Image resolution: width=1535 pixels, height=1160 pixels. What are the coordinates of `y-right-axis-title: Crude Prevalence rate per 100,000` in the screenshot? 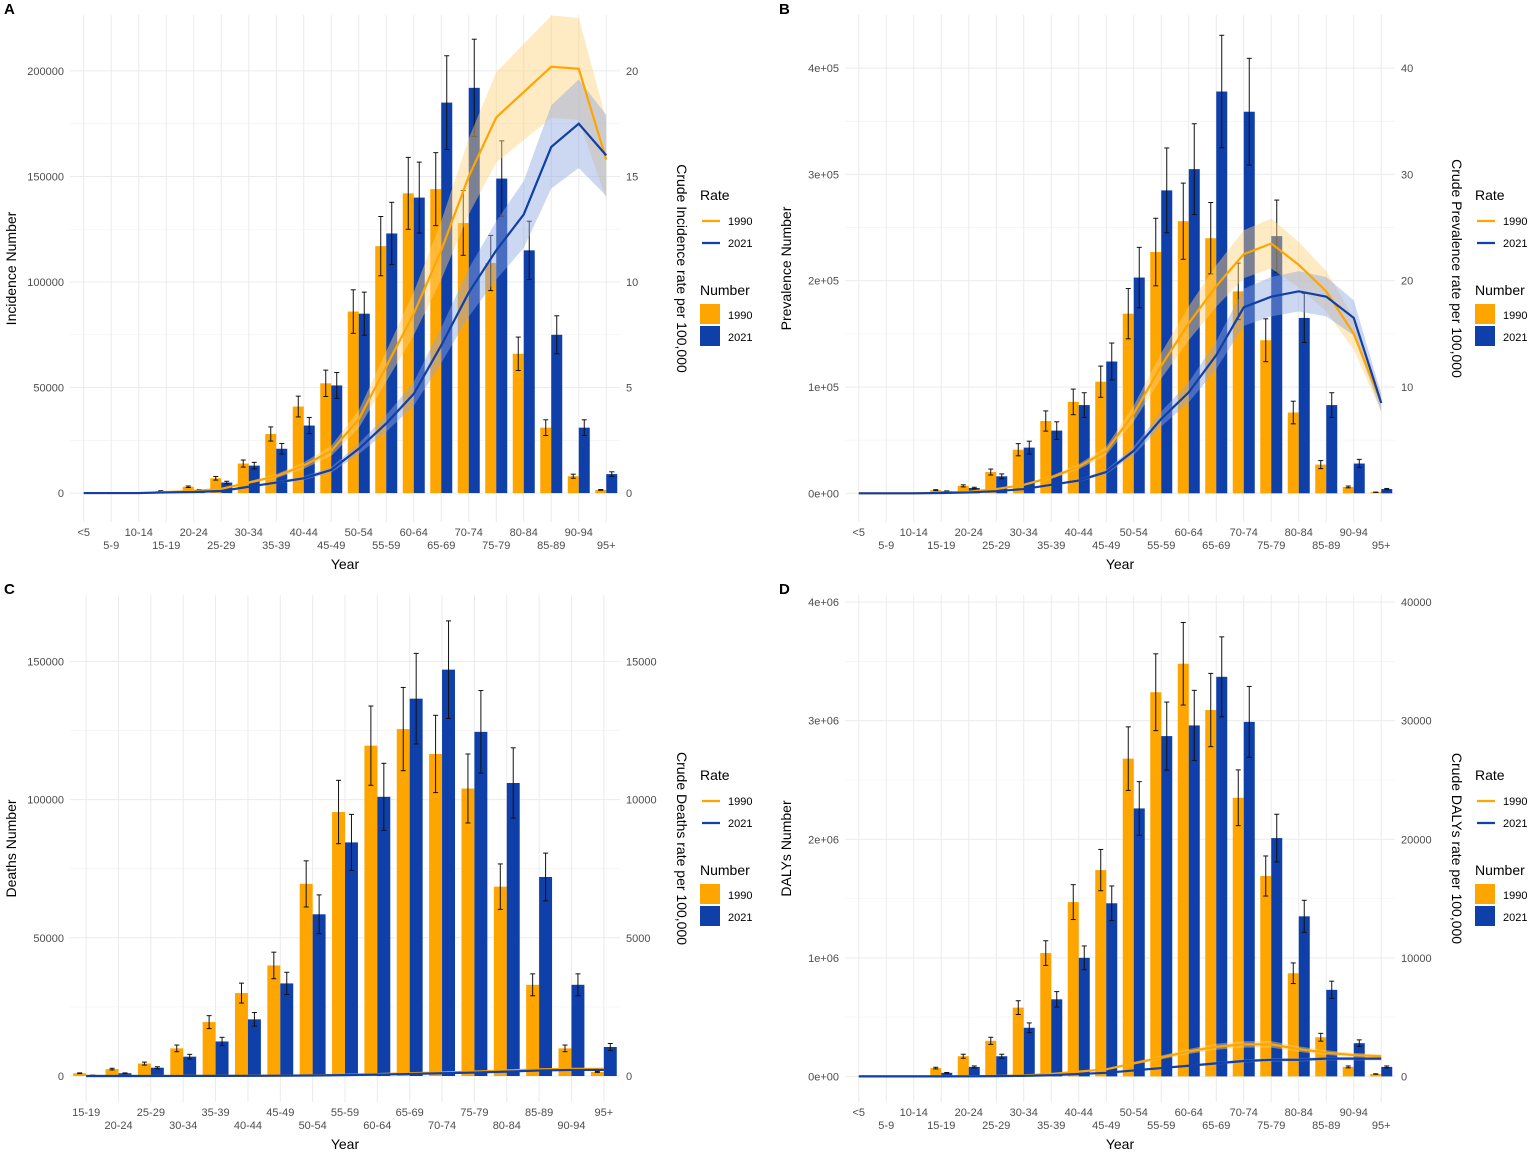 It's located at (1457, 268).